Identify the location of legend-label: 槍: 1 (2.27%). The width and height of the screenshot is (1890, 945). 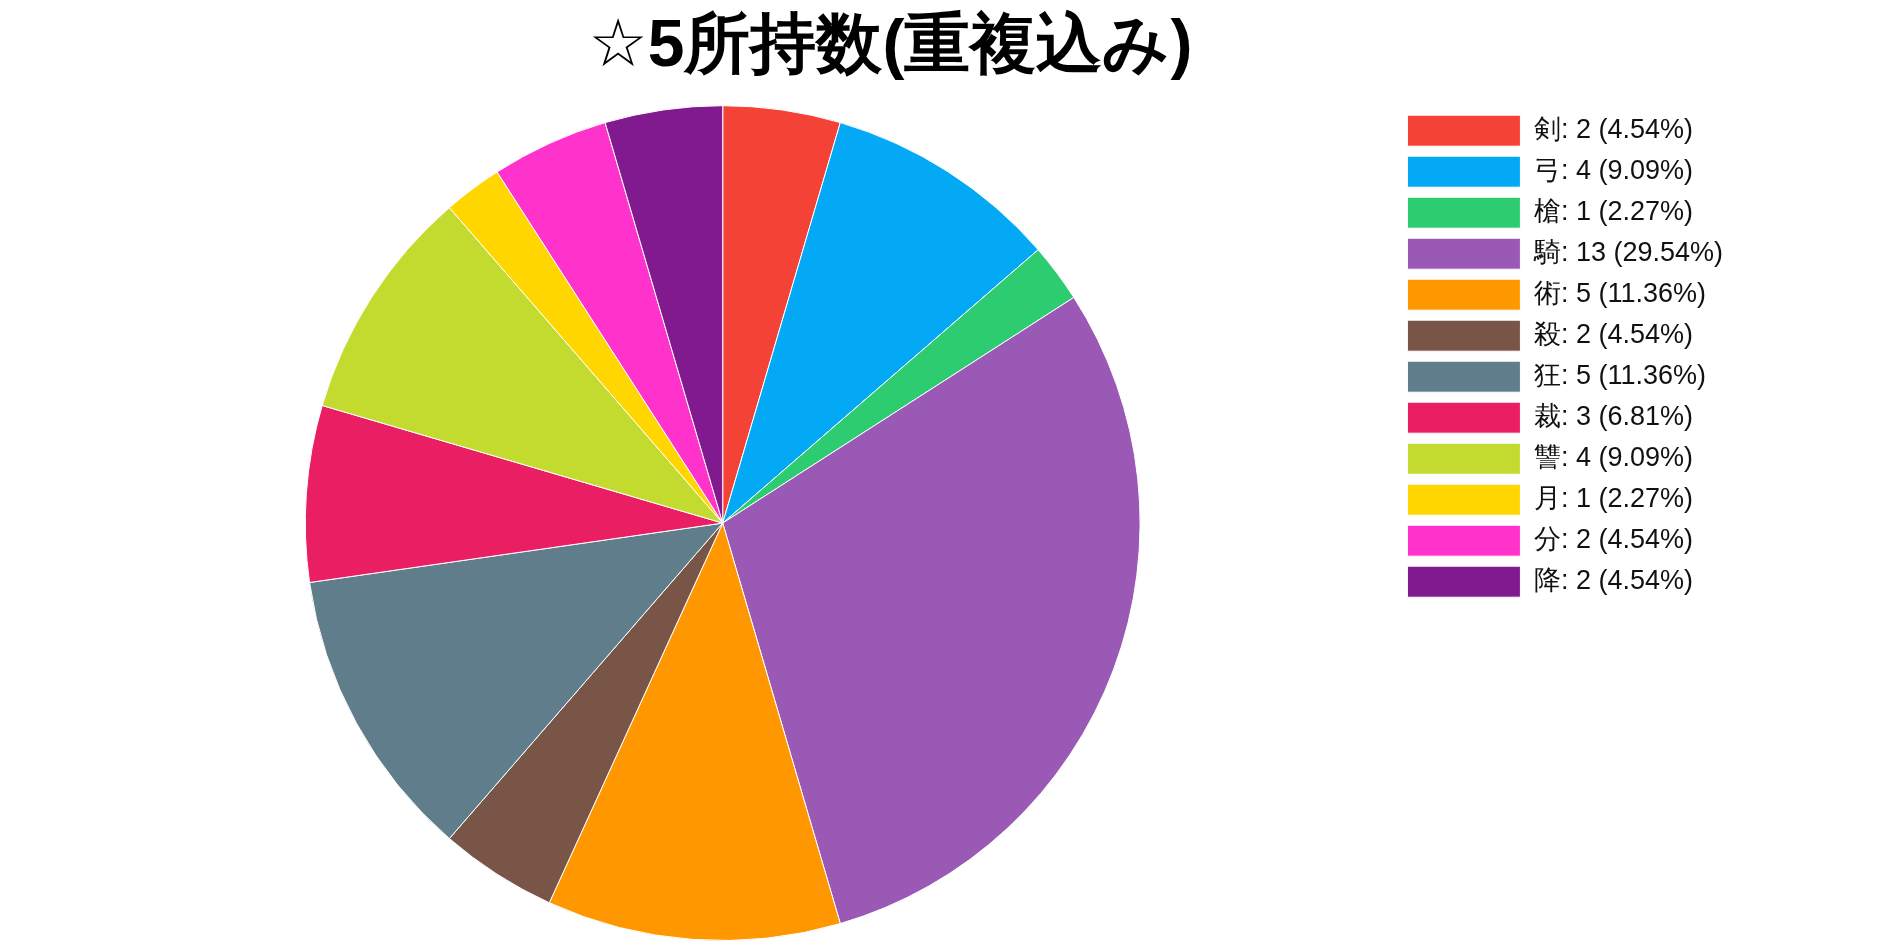
(1613, 211).